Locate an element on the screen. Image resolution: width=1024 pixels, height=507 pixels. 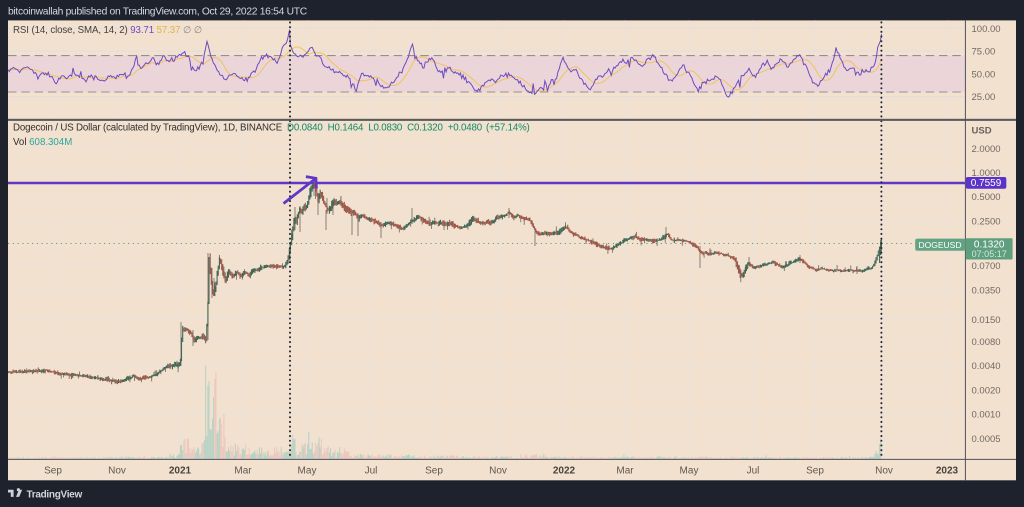
svg-text: 75.00 is located at coordinates (984, 52).